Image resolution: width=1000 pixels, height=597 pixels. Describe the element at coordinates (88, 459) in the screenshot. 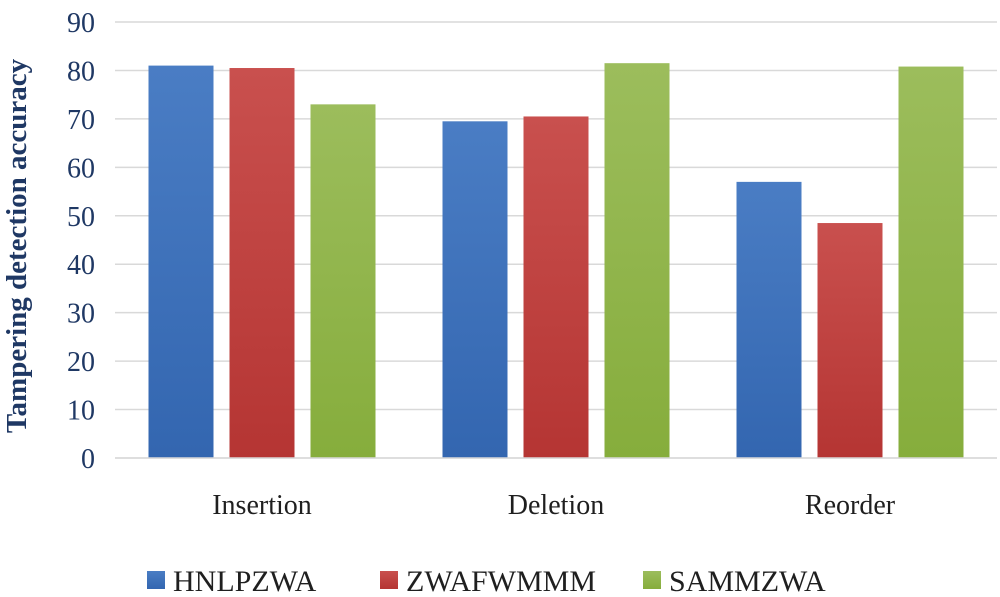

I see `y-tick-label: 0` at that location.